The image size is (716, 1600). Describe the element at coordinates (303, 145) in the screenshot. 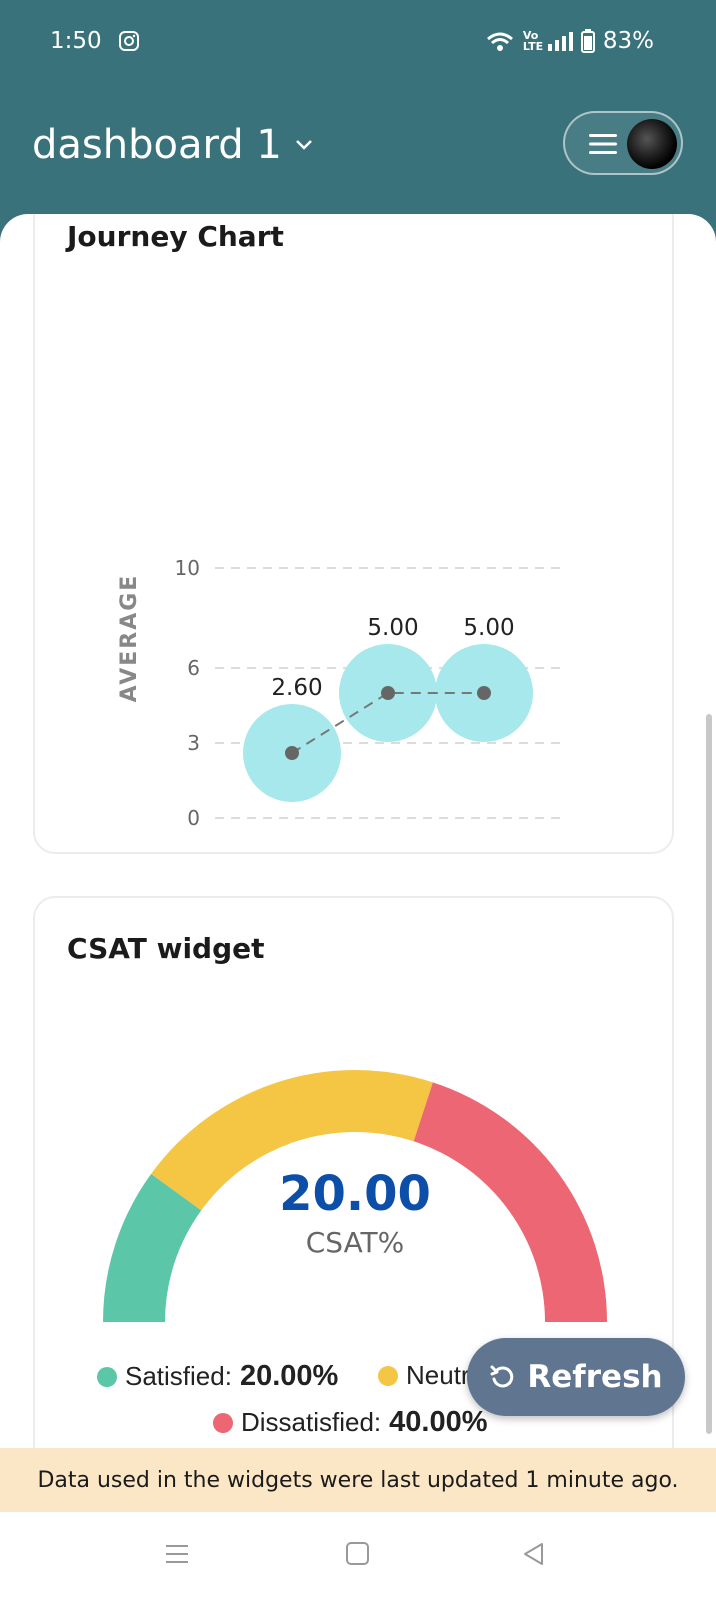

I see `chevron-down-icon` at that location.